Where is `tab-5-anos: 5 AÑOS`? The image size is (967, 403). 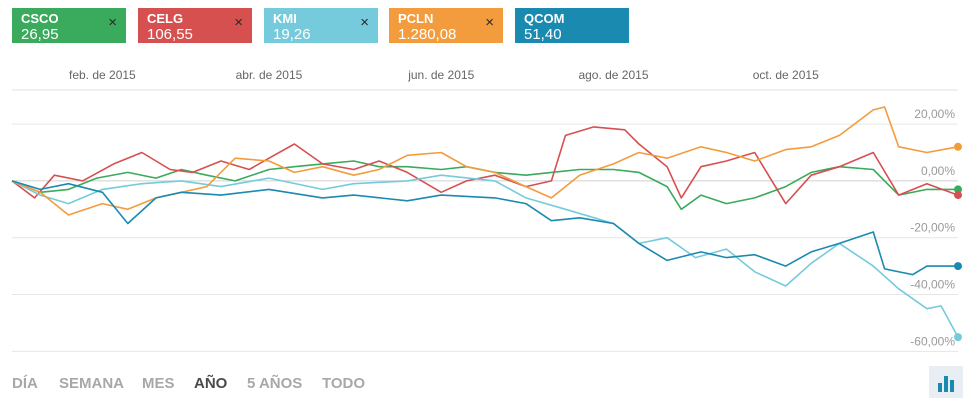 tab-5-anos: 5 AÑOS is located at coordinates (275, 383).